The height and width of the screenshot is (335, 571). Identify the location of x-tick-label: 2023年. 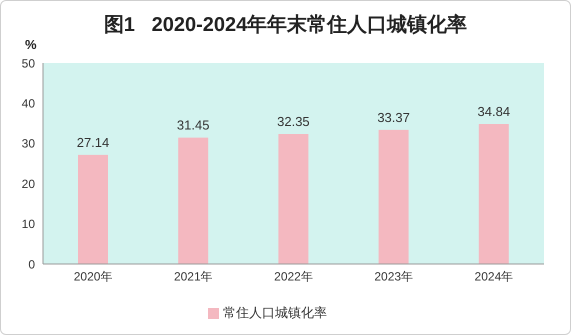
(394, 277).